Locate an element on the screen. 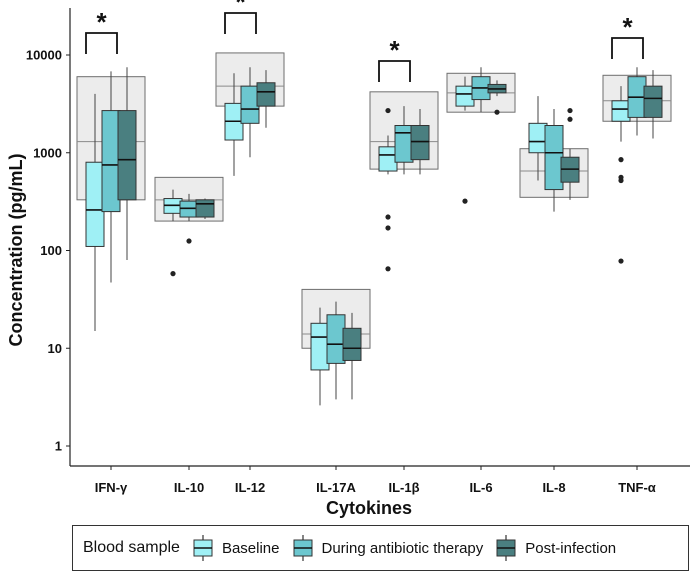 The width and height of the screenshot is (696, 573). x-tick-label: IL-12 is located at coordinates (250, 487).